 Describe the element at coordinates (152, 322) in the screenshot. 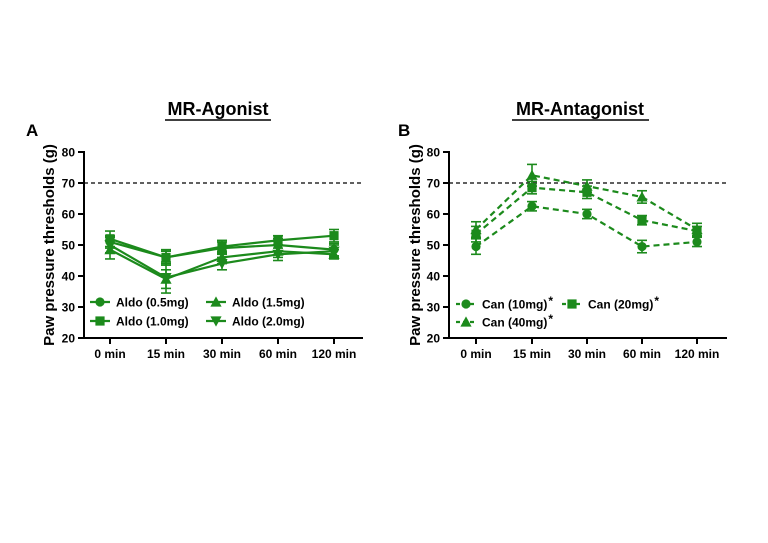

I see `legend-label: Aldo (1.0mg)` at that location.